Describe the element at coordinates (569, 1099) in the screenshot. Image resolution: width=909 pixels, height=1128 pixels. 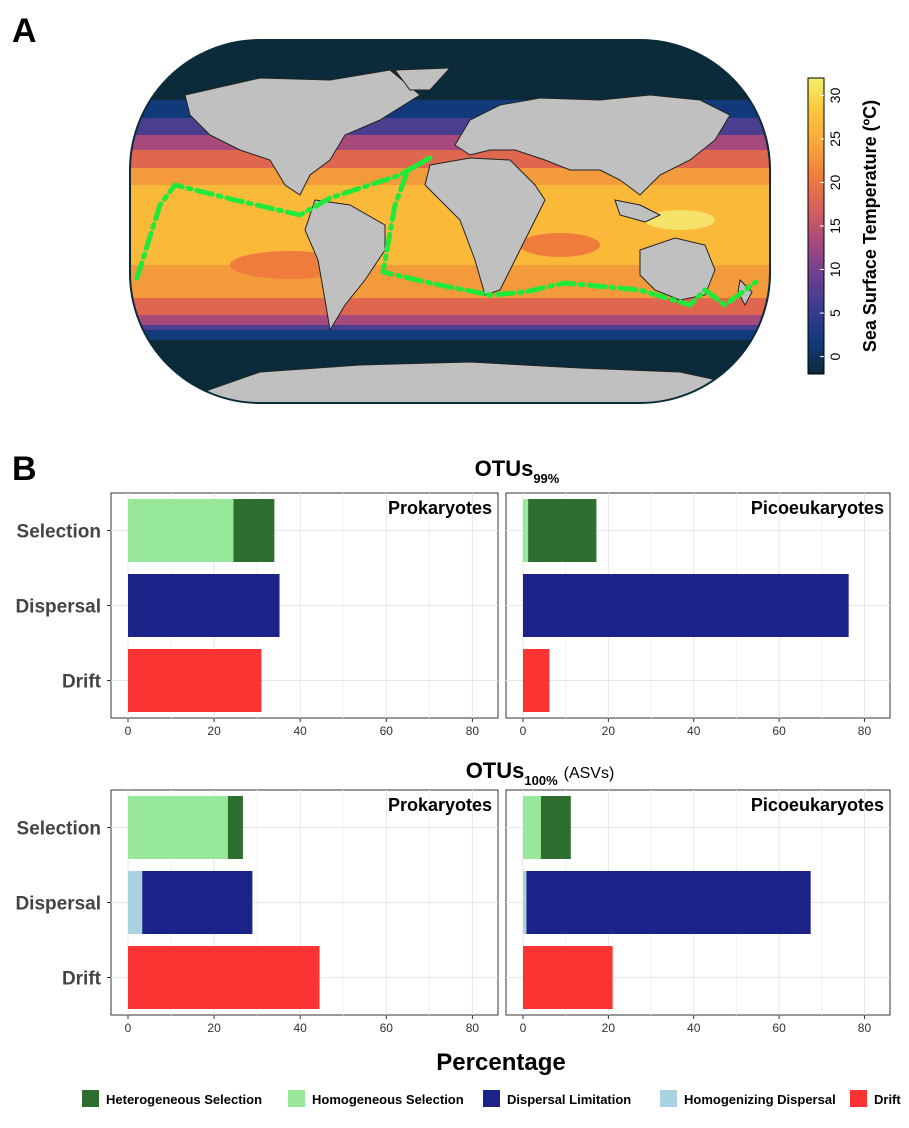
I see `legend-label: Dispersal Limitation` at that location.